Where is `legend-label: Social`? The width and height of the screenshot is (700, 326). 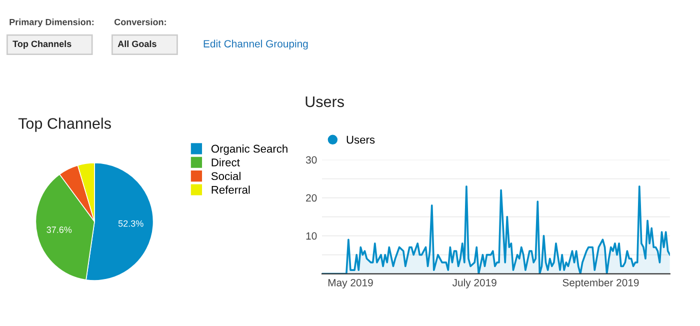
legend-label: Social is located at coordinates (225, 176).